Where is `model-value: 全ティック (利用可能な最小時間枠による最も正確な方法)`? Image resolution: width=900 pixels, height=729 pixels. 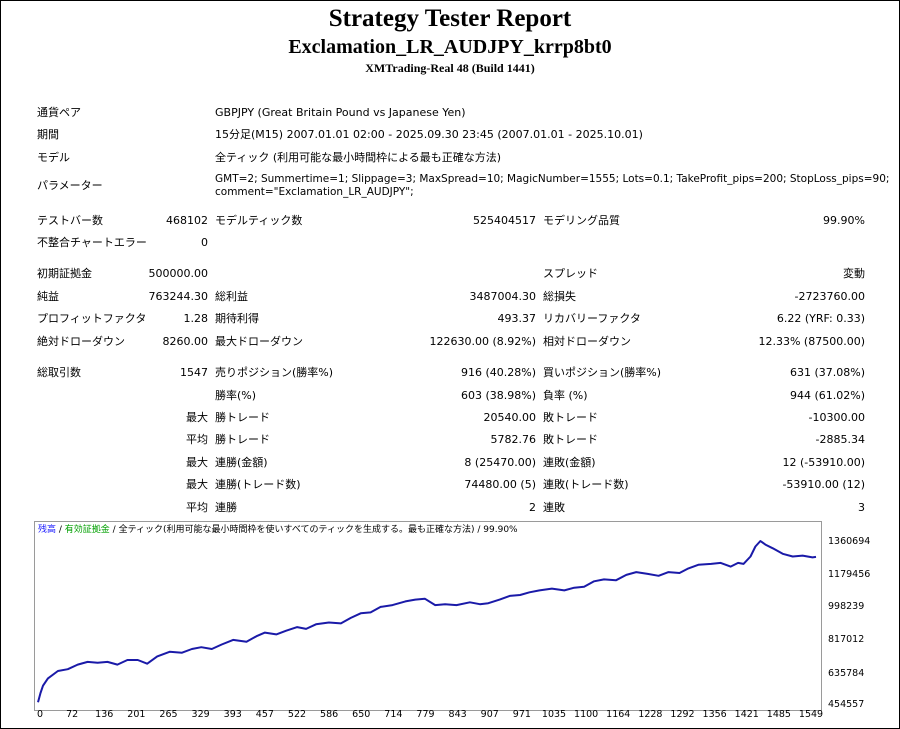 model-value: 全ティック (利用可能な最小時間枠による最も正確な方法) is located at coordinates (358, 157).